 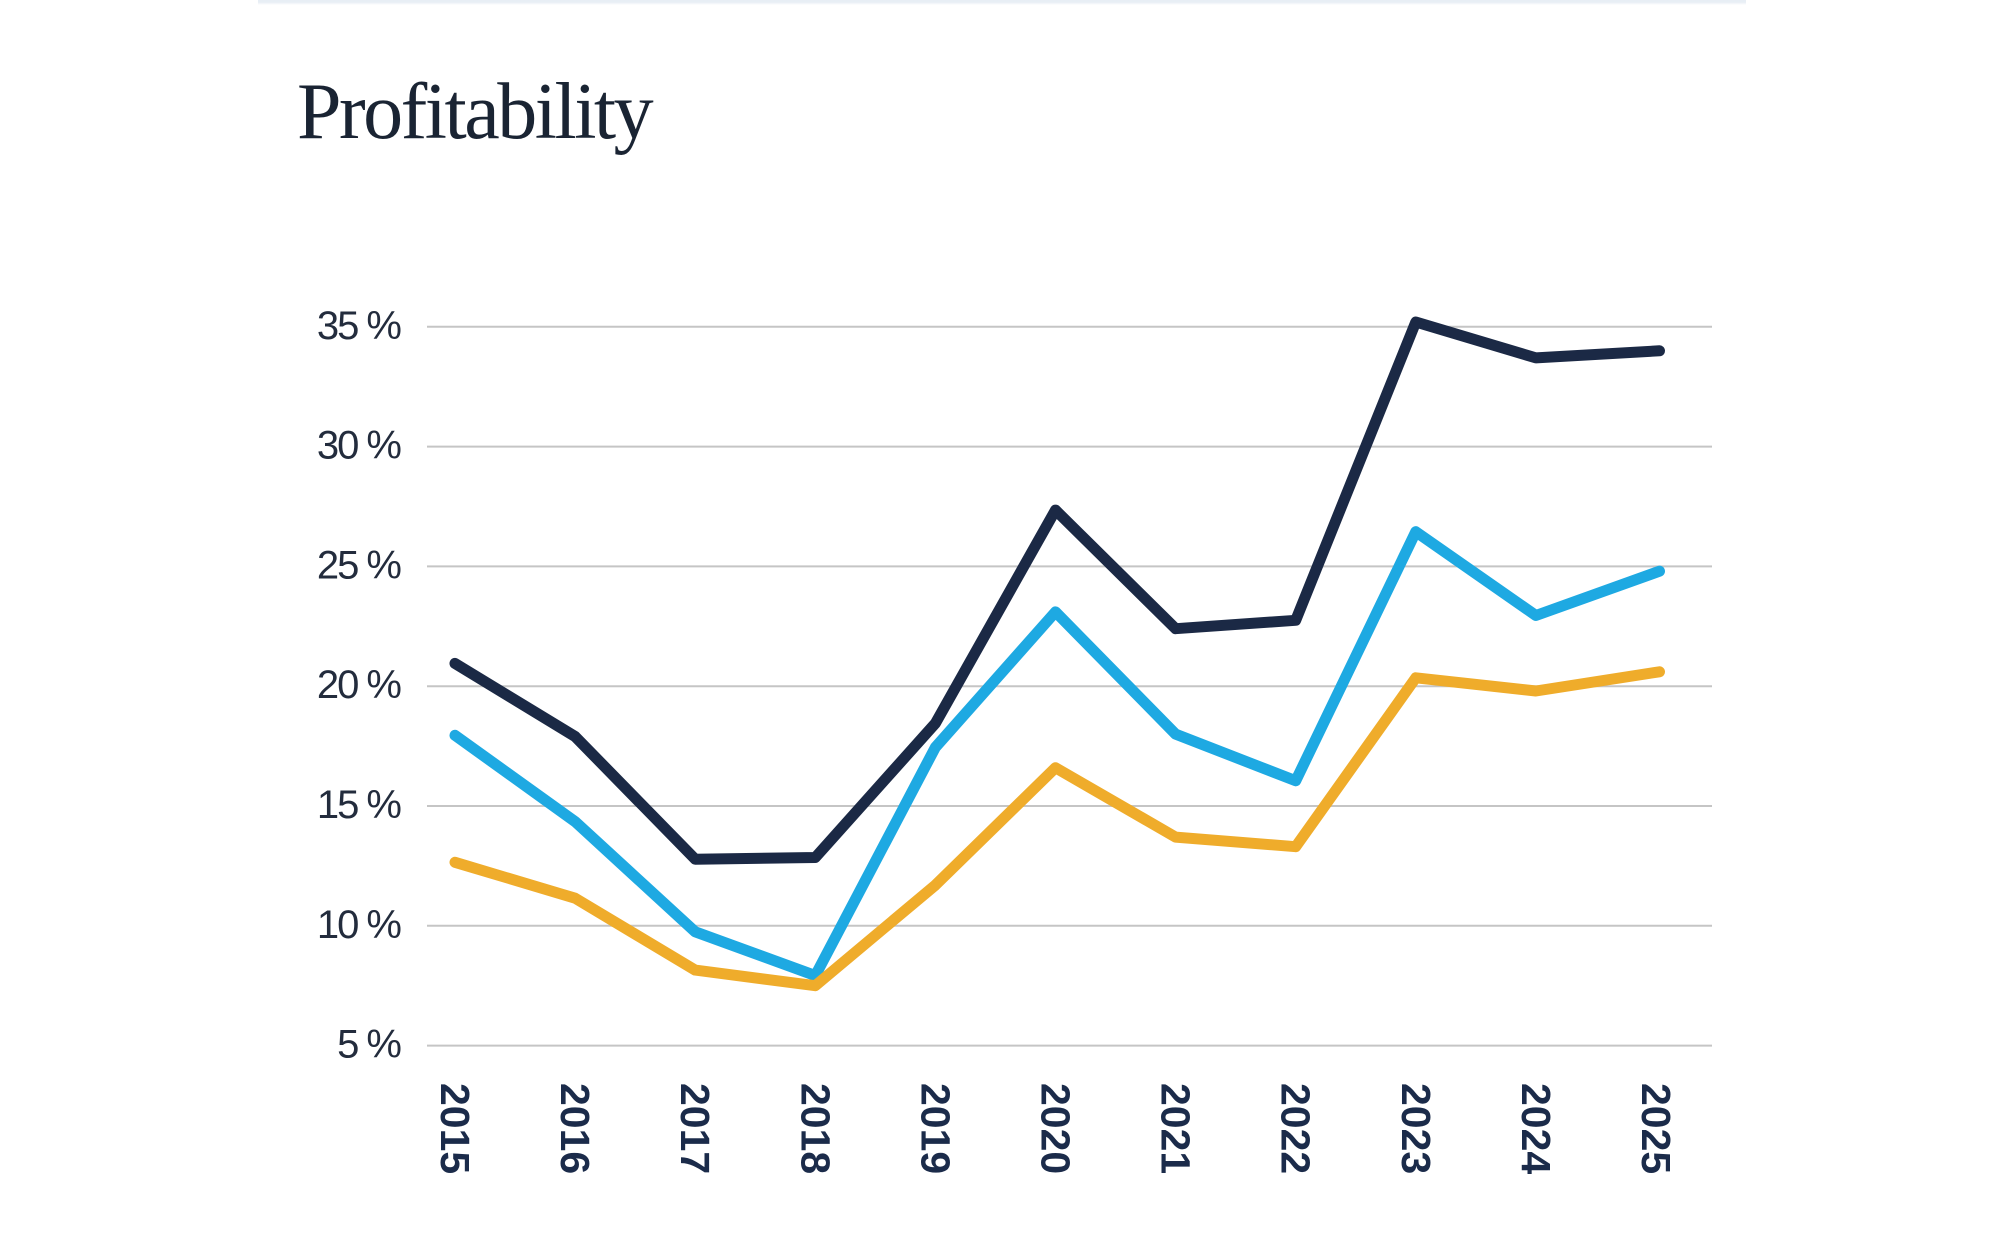 What do you see at coordinates (1056, 1128) in the screenshot?
I see `svg-text: 2020` at bounding box center [1056, 1128].